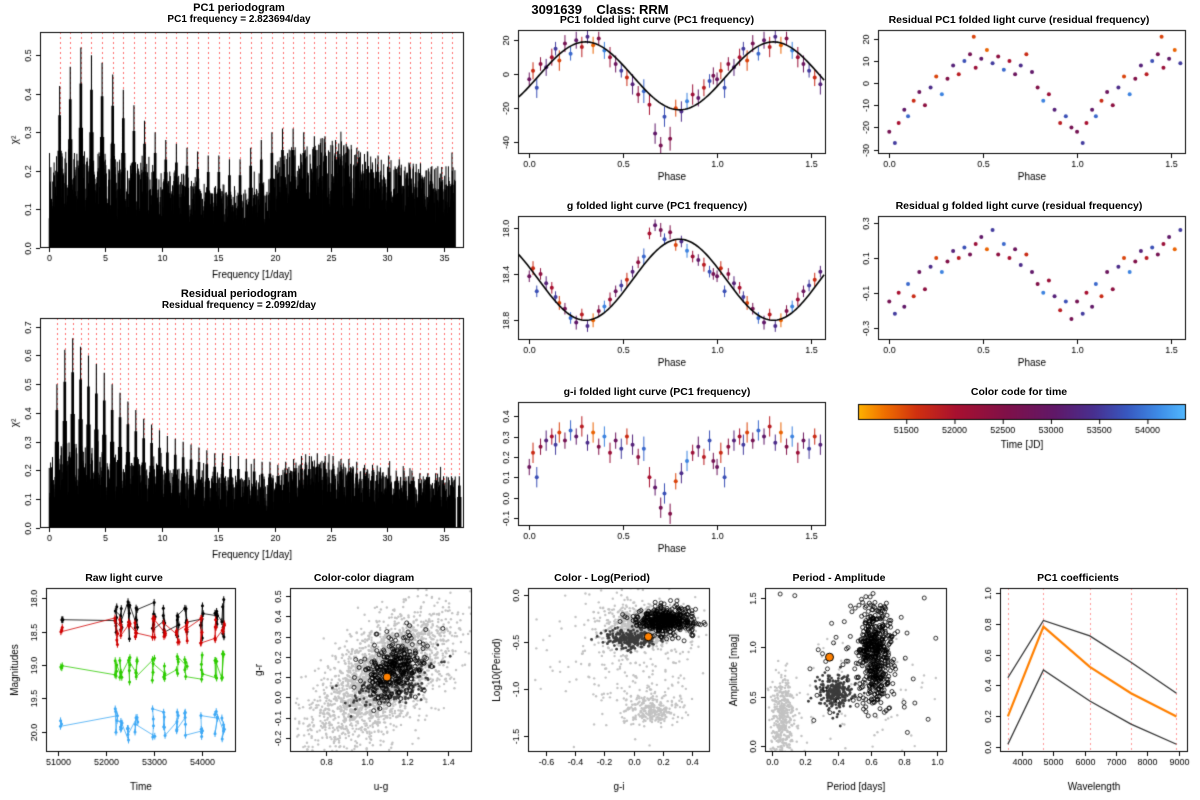 This screenshot has height=800, width=1200. I want to click on raw-light-curve-plot, so click(124, 689).